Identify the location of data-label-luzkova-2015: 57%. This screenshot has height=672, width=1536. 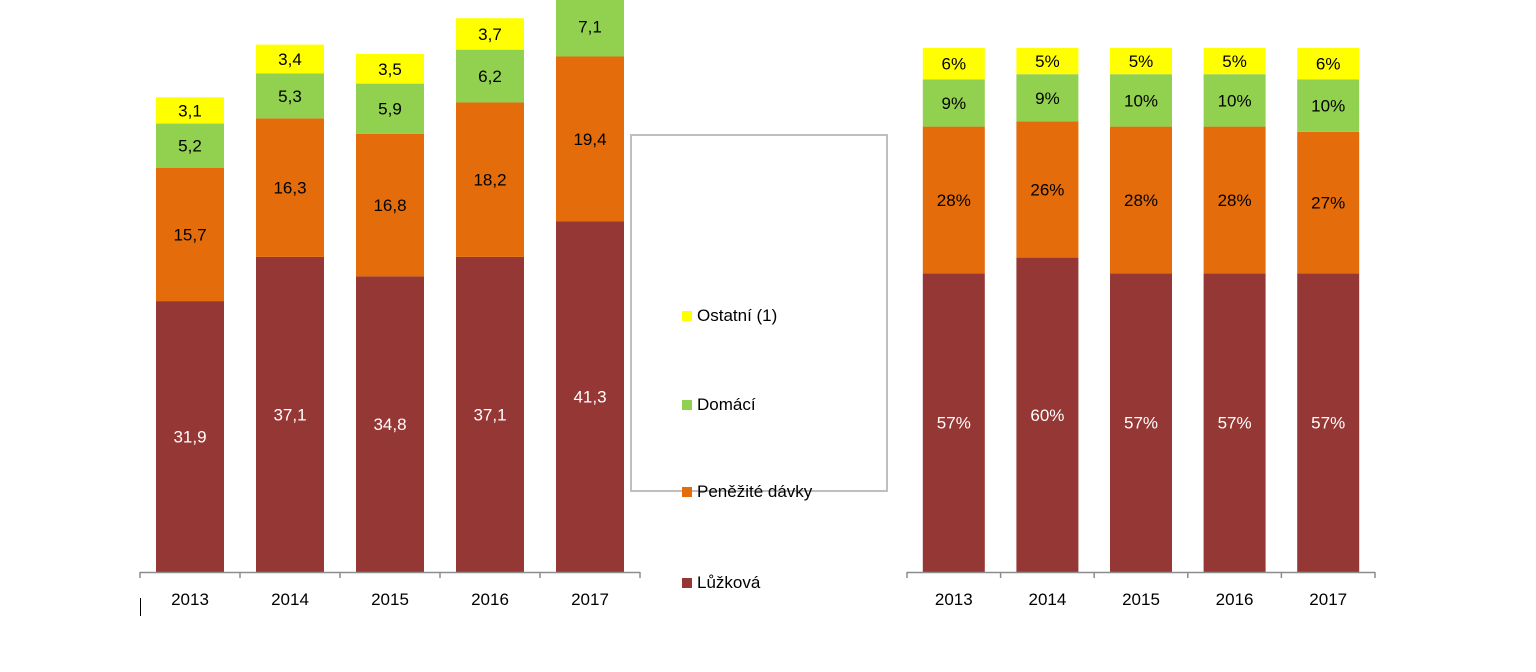
(1141, 423).